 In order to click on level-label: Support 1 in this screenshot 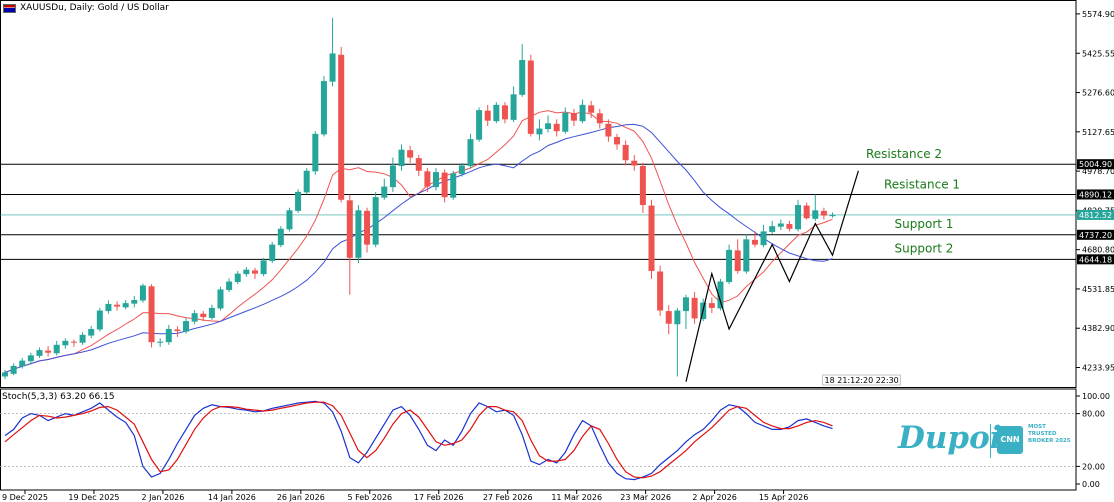, I will do `click(924, 224)`.